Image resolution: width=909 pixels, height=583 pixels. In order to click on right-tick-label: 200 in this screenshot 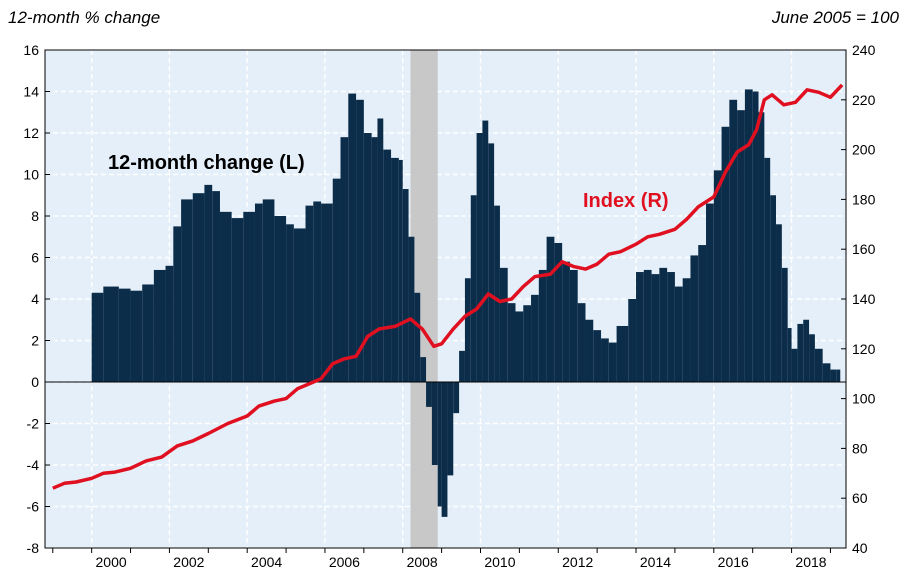, I will do `click(864, 150)`.